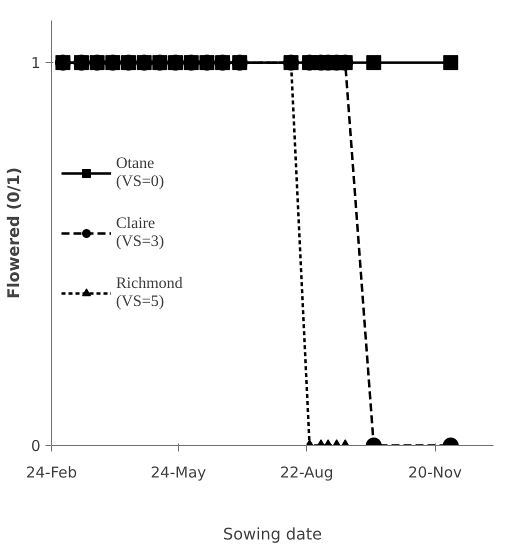 The height and width of the screenshot is (546, 513). Describe the element at coordinates (272, 534) in the screenshot. I see `x-axis-title: Sowing date` at that location.